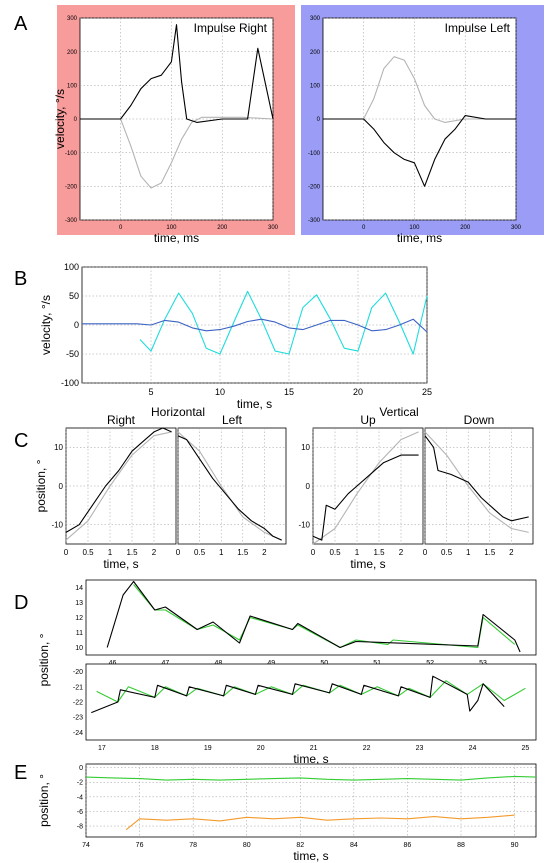 The width and height of the screenshot is (550, 863). Describe the element at coordinates (367, 564) in the screenshot. I see `c-vertical-up-xlabel: time, s` at that location.